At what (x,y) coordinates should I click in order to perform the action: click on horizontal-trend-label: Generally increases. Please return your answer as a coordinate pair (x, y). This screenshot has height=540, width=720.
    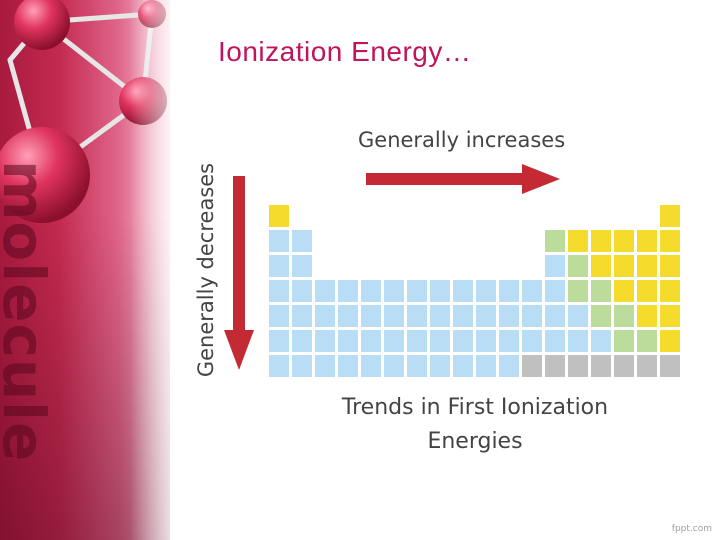
    Looking at the image, I should click on (462, 140).